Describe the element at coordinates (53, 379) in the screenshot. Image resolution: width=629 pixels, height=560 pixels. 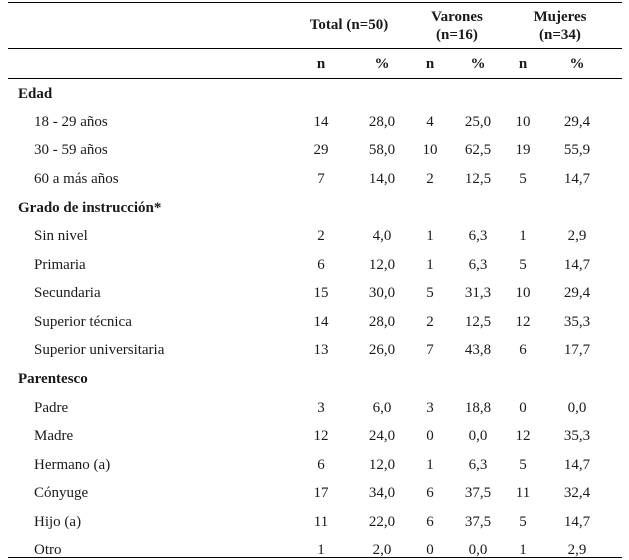
I see `section-title: Parentesco` at that location.